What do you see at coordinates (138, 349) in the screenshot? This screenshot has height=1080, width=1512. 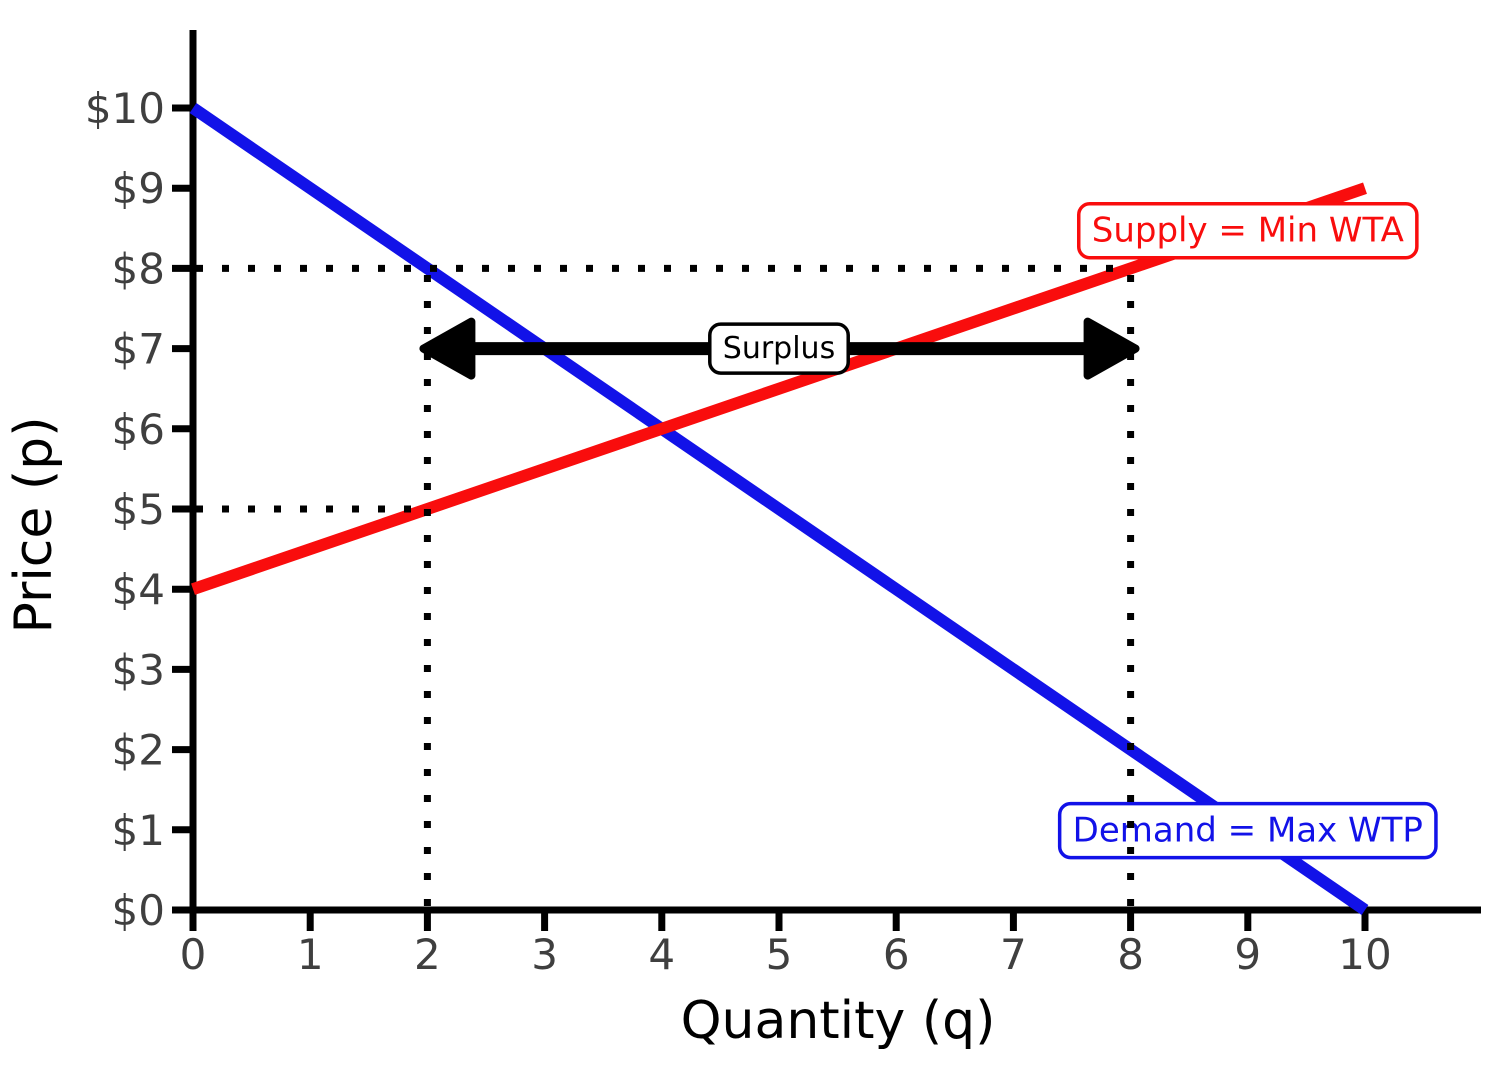 I see `y-tick-label: $7` at bounding box center [138, 349].